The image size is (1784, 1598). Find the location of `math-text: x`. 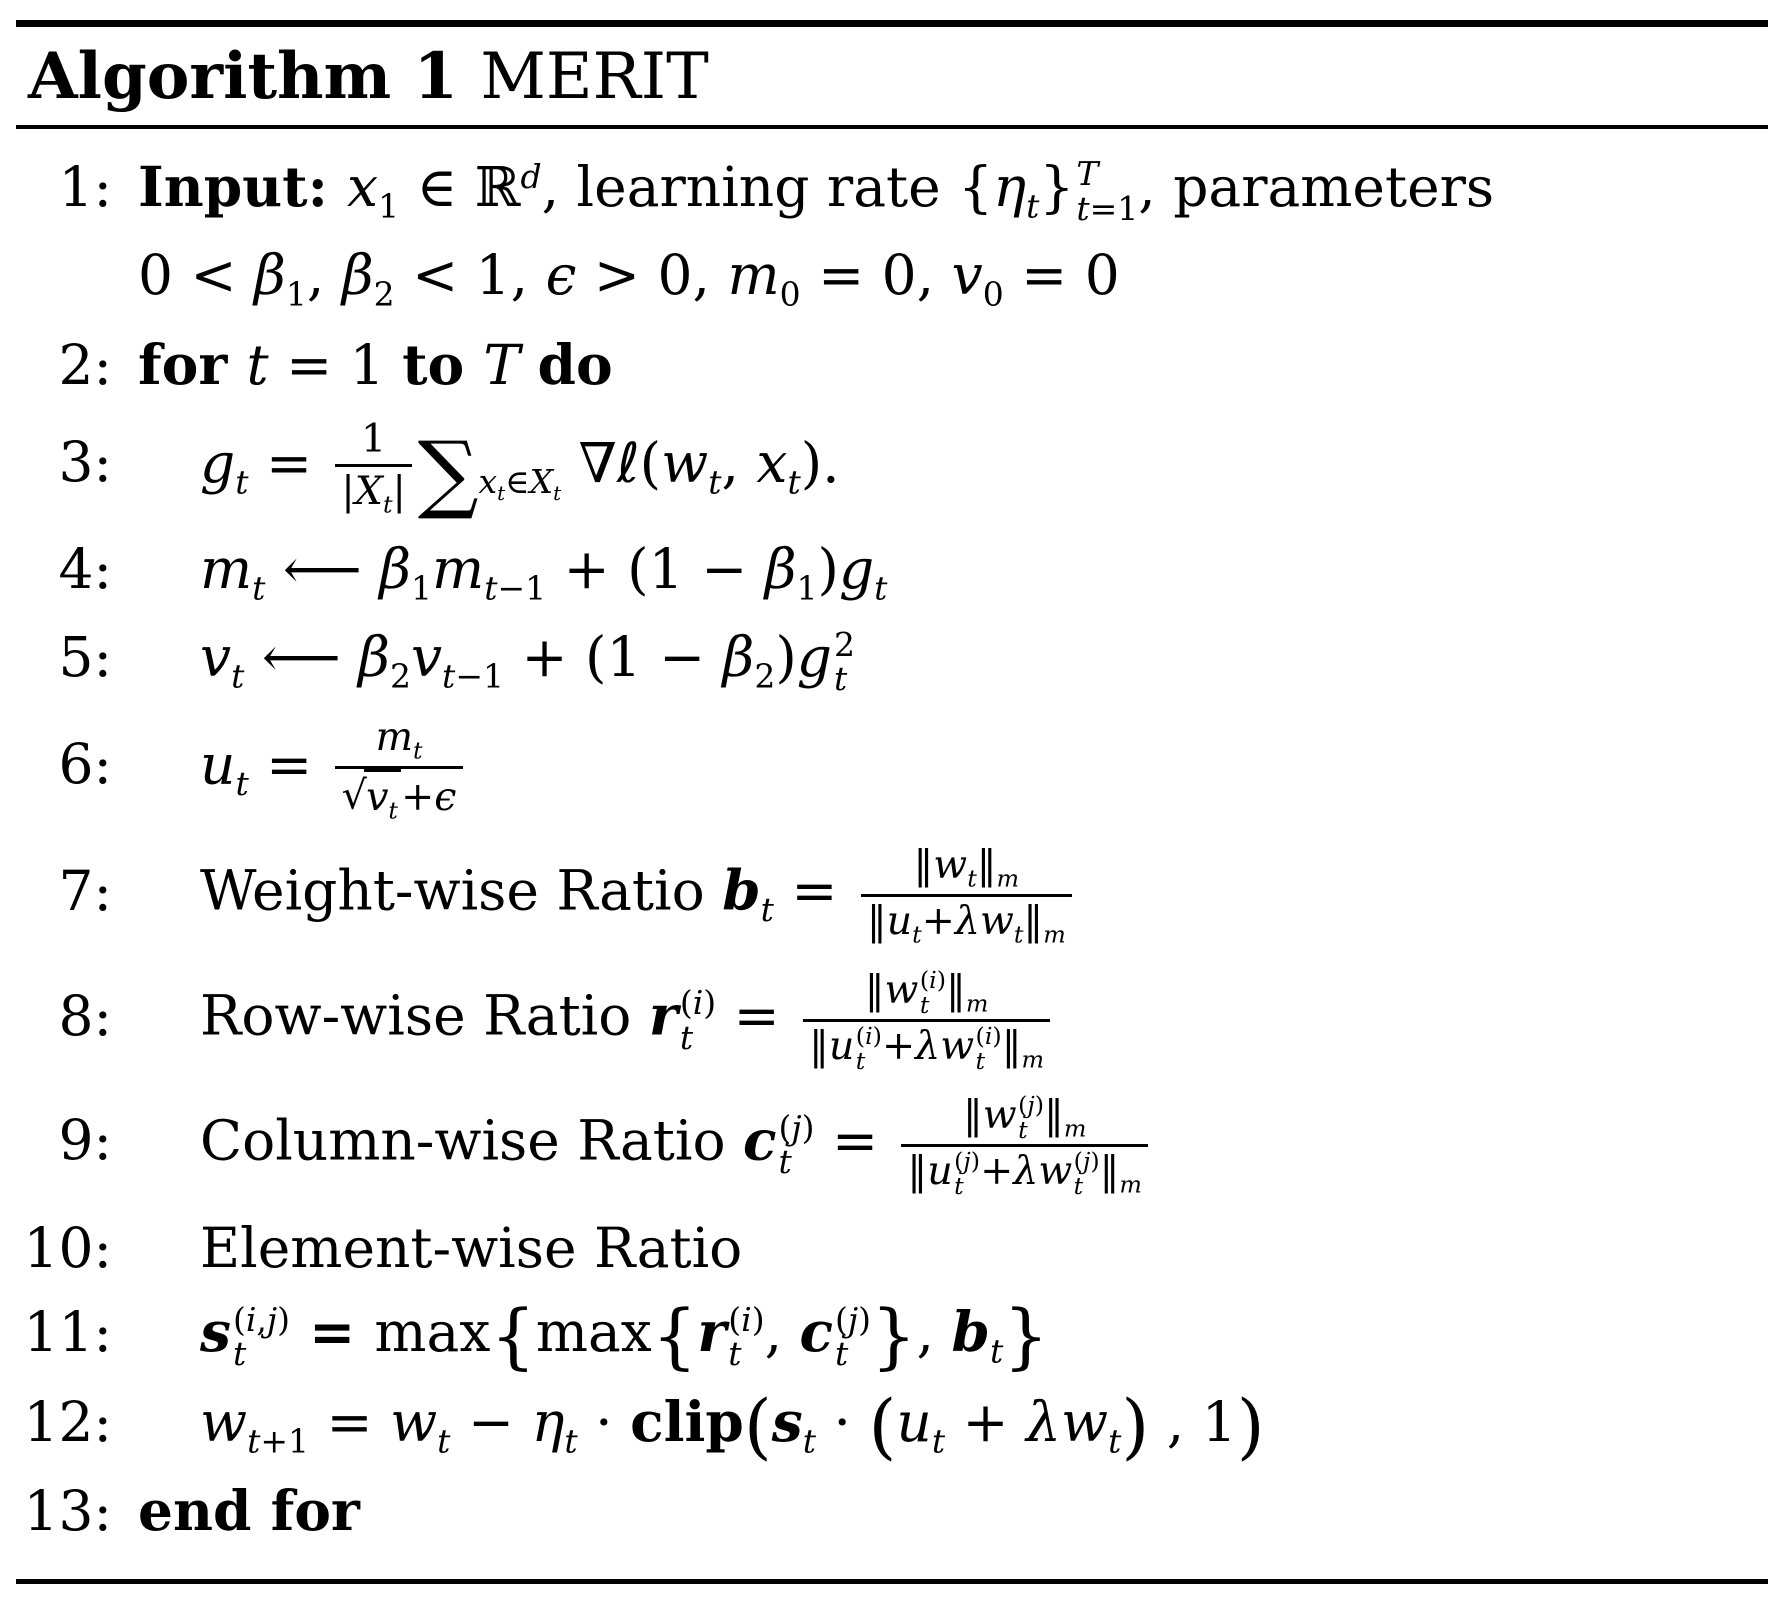

math-text: x is located at coordinates (488, 481).